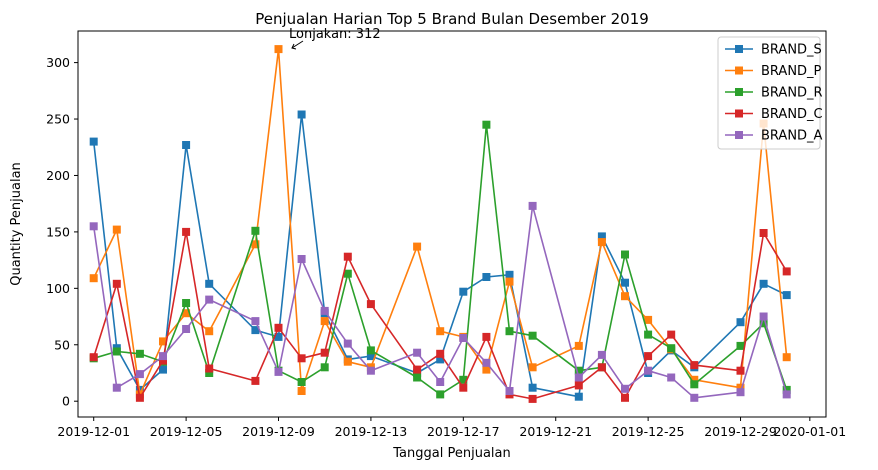 The width and height of the screenshot is (878, 470). I want to click on legend-box, so click(769, 93).